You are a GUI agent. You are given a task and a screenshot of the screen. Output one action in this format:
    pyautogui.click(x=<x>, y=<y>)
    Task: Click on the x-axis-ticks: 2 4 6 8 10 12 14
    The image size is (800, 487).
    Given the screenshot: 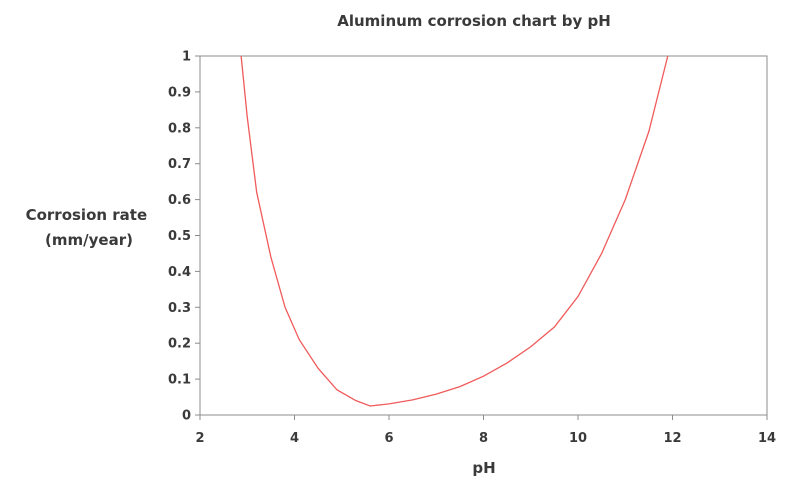 What is the action you would take?
    pyautogui.click(x=485, y=430)
    